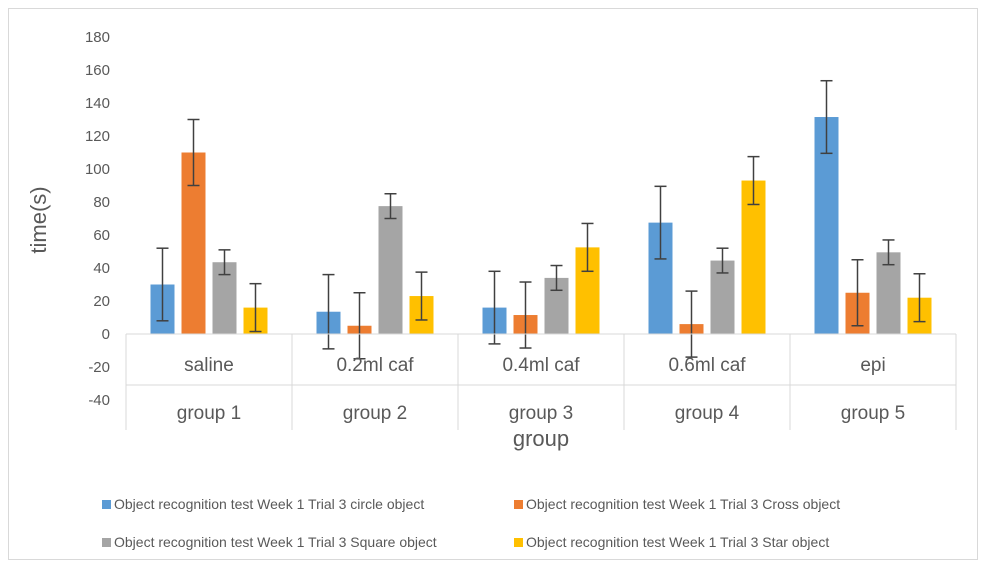 Image resolution: width=988 pixels, height=568 pixels. Describe the element at coordinates (375, 365) in the screenshot. I see `category-label: 0.2ml caf` at that location.